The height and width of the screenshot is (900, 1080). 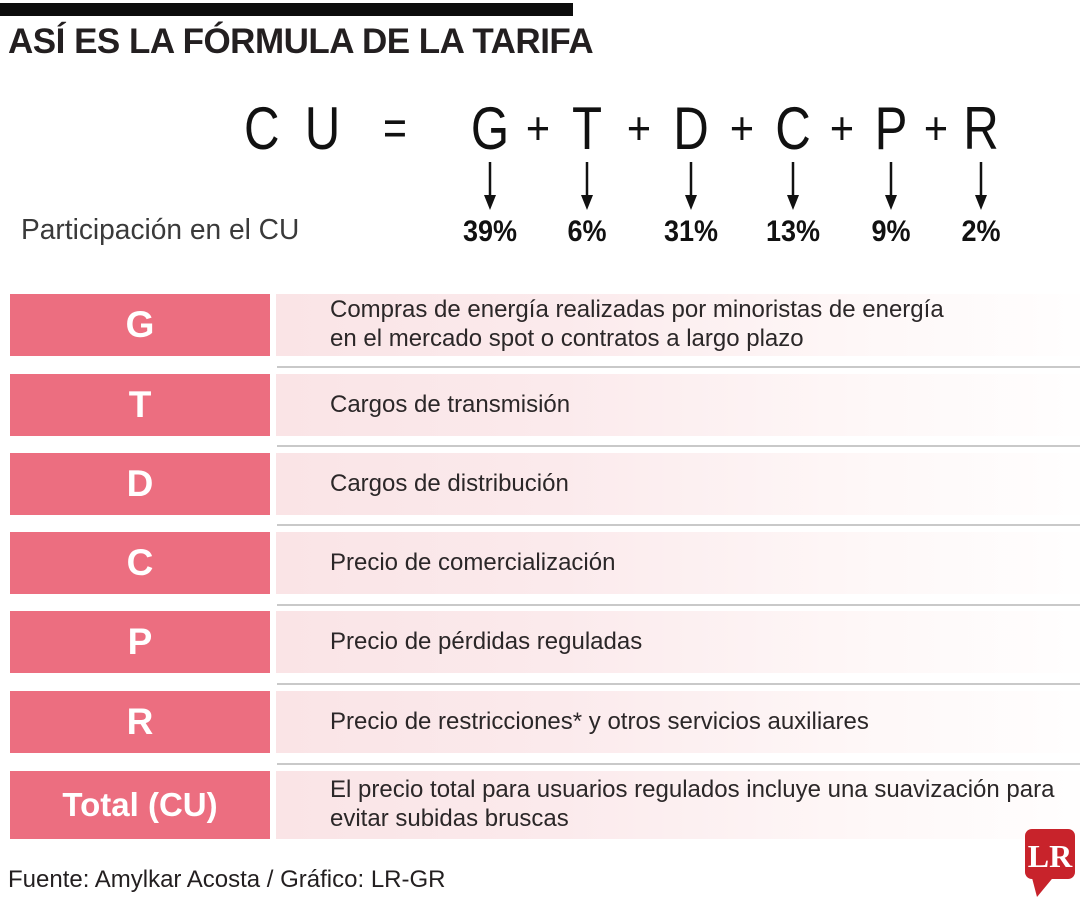 I want to click on share-c: 13%, so click(x=793, y=231).